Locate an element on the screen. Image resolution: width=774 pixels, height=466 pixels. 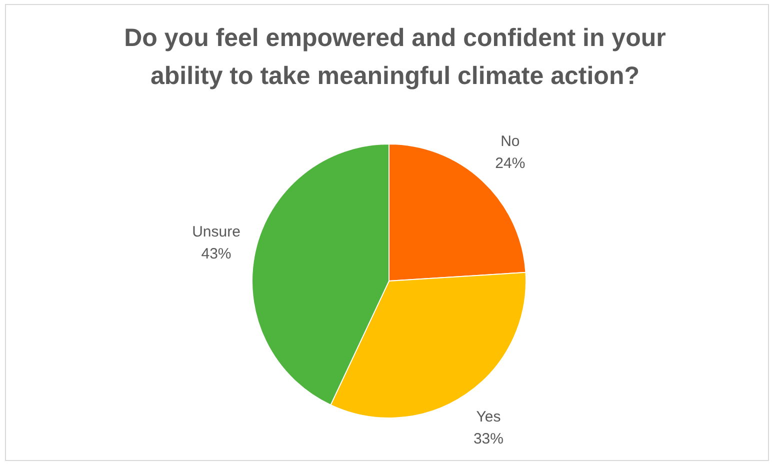
data-label: 33% is located at coordinates (488, 439).